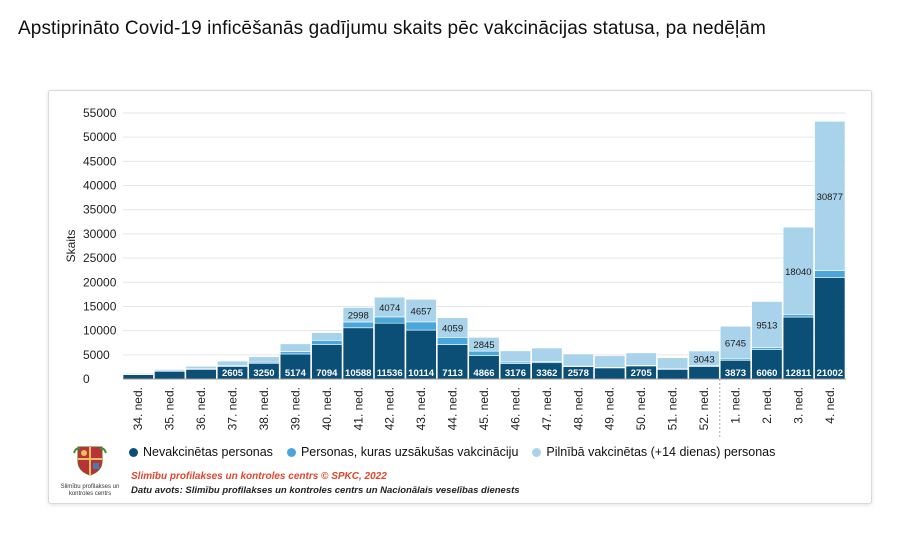  I want to click on data-label: 3362, so click(546, 373).